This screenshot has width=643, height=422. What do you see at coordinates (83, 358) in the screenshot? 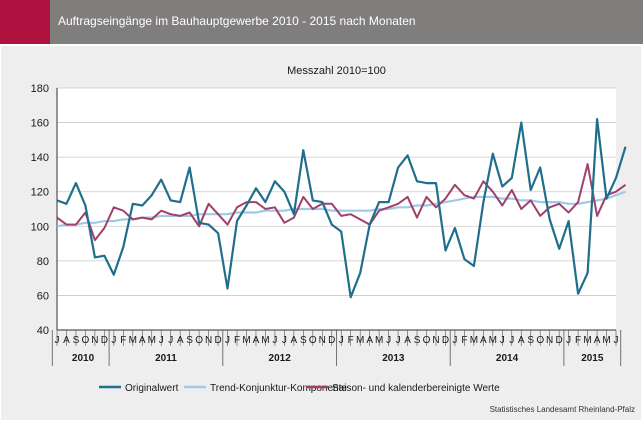
I see `year-label: 2010` at bounding box center [83, 358].